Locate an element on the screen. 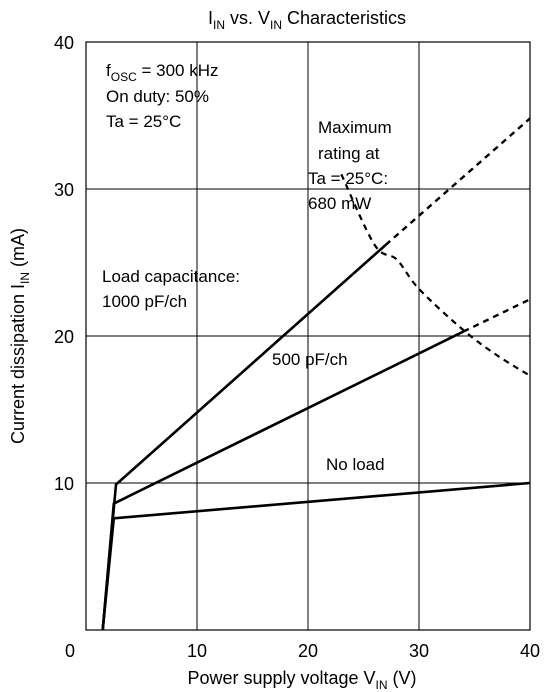  y-tick-labels: 10 20 30 40 is located at coordinates (64, 263).